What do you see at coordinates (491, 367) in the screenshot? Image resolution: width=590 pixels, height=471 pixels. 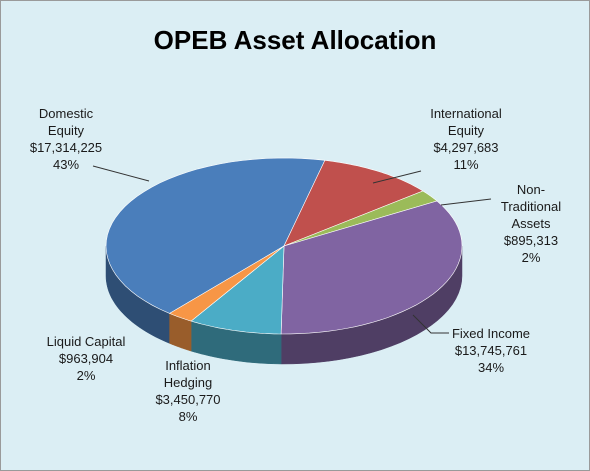 I see `percent-label: 34%` at bounding box center [491, 367].